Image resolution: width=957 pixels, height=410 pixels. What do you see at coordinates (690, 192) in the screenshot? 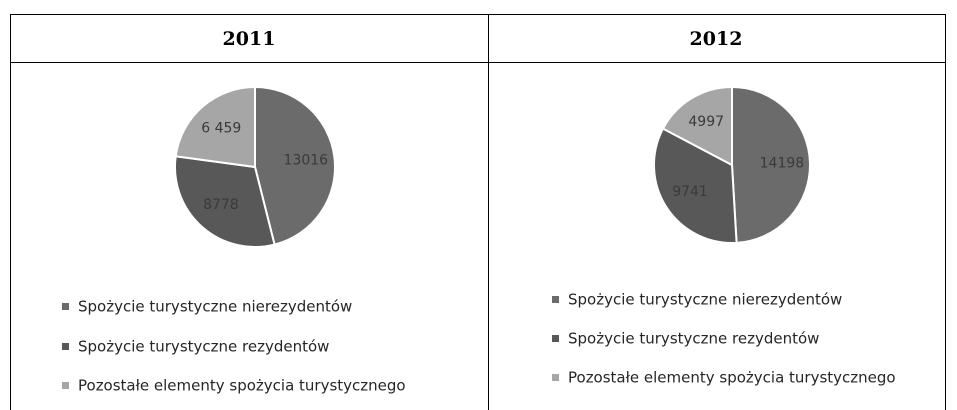
I see `data-label: 9741` at bounding box center [690, 192].